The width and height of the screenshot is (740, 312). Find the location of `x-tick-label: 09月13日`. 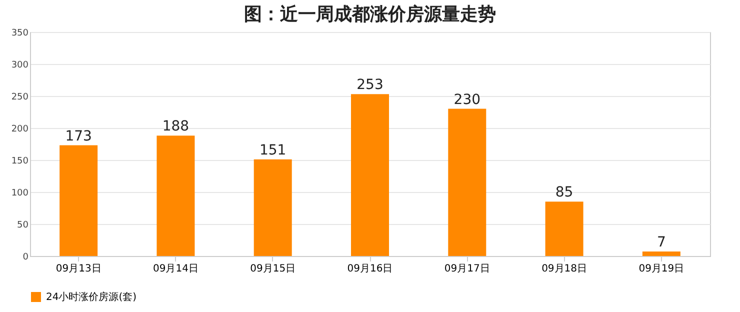

x-tick-label: 09月13日 is located at coordinates (79, 269).